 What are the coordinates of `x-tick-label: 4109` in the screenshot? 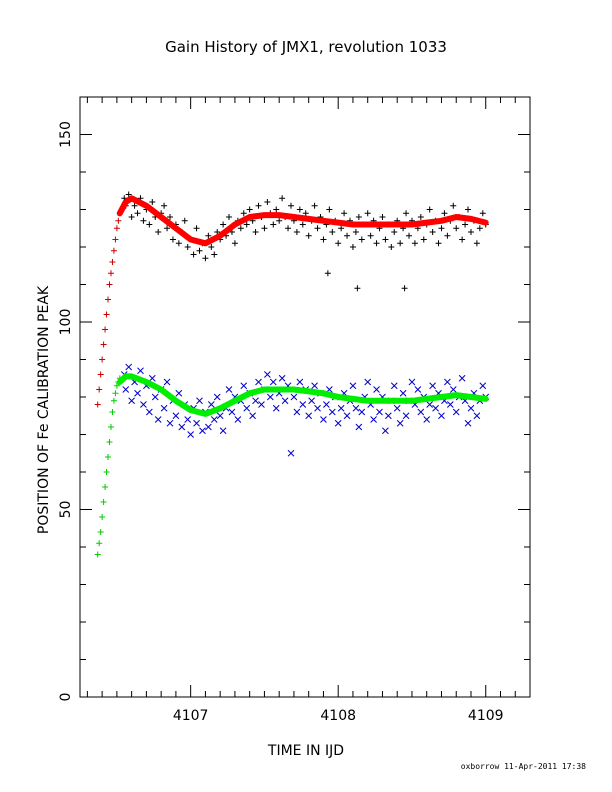 It's located at (486, 716).